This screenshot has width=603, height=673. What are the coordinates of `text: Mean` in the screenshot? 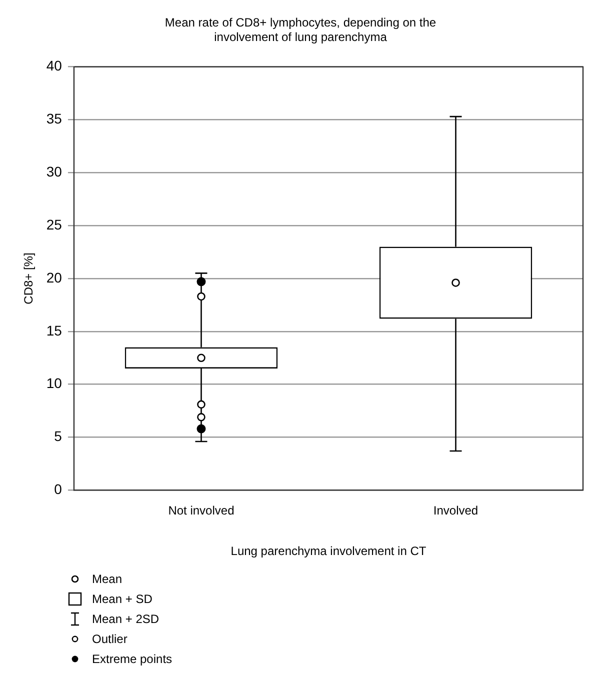 It's located at (107, 579).